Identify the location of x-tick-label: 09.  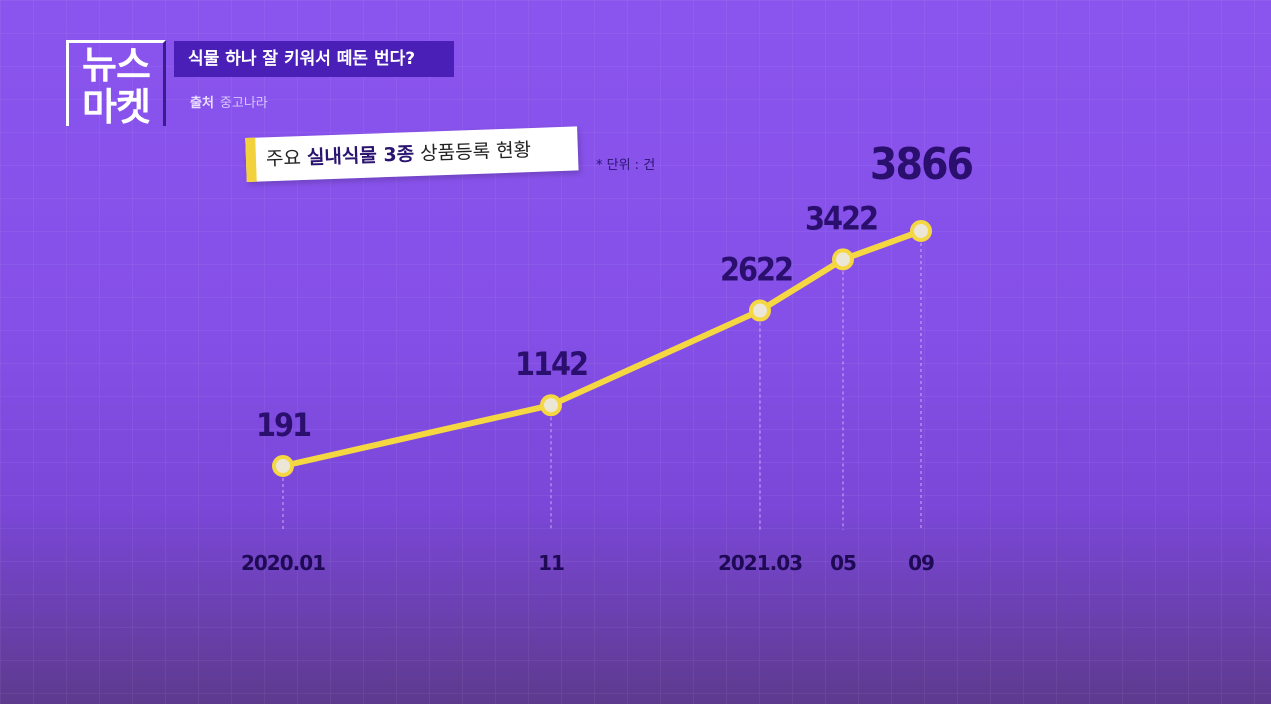
(921, 563).